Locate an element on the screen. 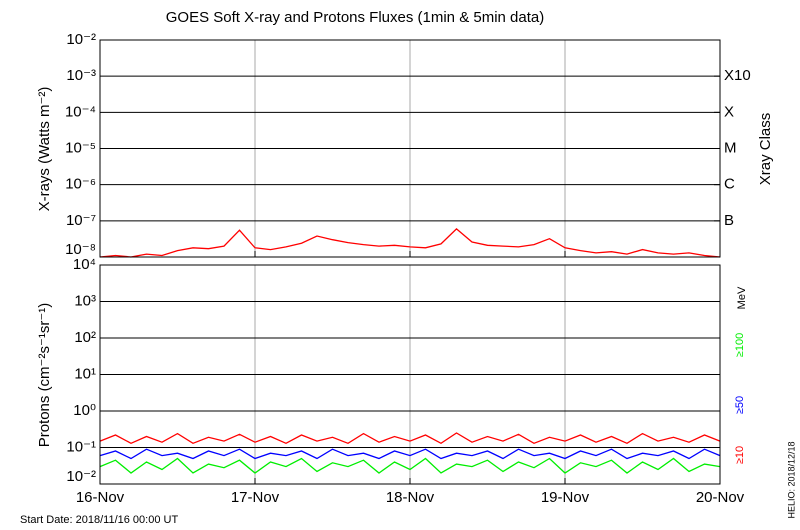 The height and width of the screenshot is (530, 800). energy-label: ≥50 is located at coordinates (740, 405).